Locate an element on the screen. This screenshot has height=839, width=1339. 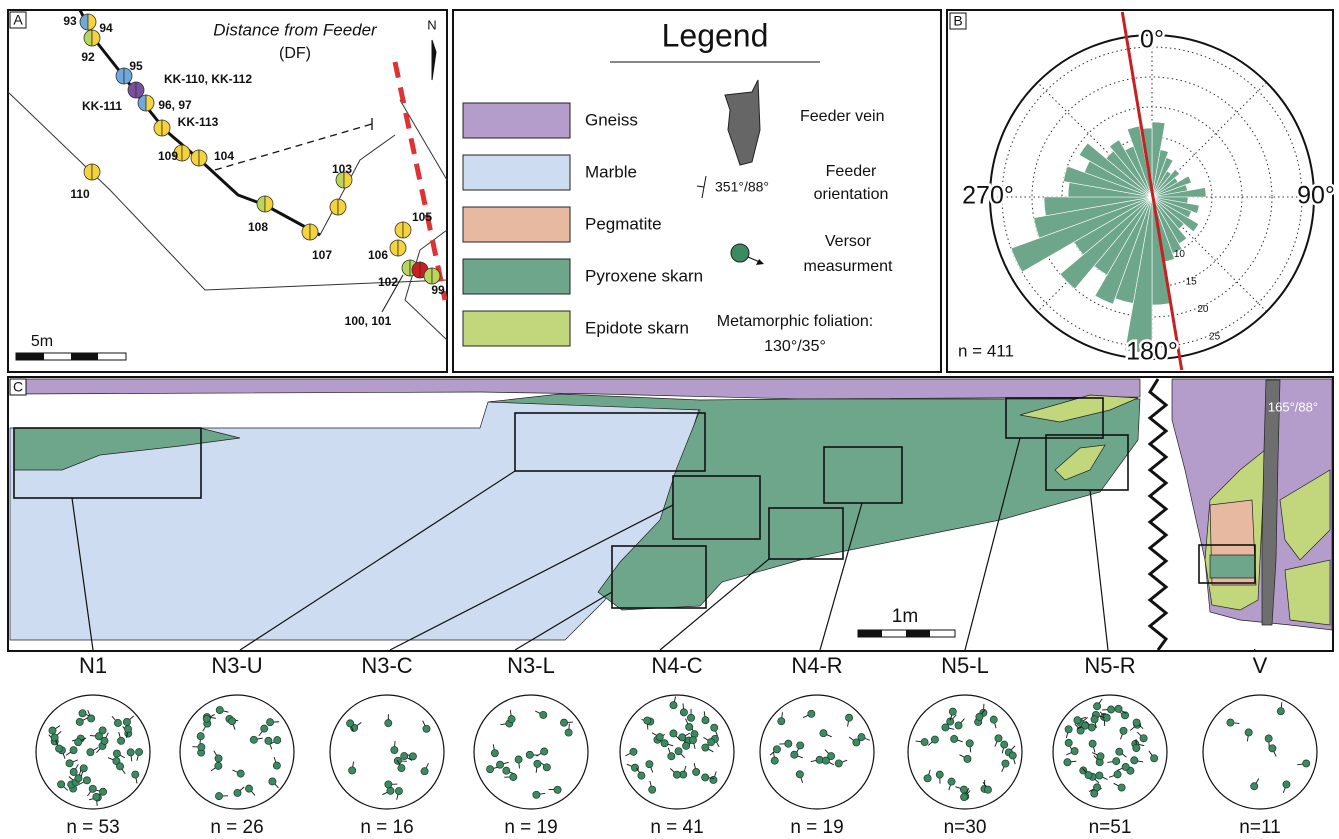
panel-b: B 10 15 20 25 0° 90° 180° 270° n = 411 is located at coordinates (1141, 191).